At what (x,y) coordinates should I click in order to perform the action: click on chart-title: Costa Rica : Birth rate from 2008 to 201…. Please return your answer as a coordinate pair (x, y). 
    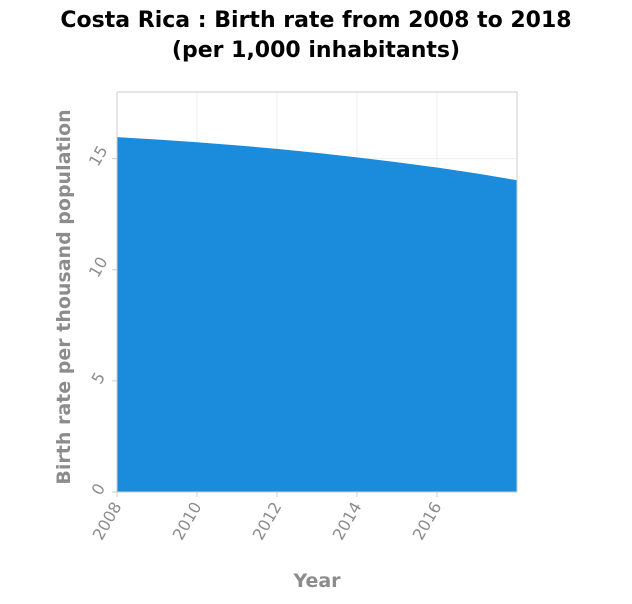
    Looking at the image, I should click on (316, 36).